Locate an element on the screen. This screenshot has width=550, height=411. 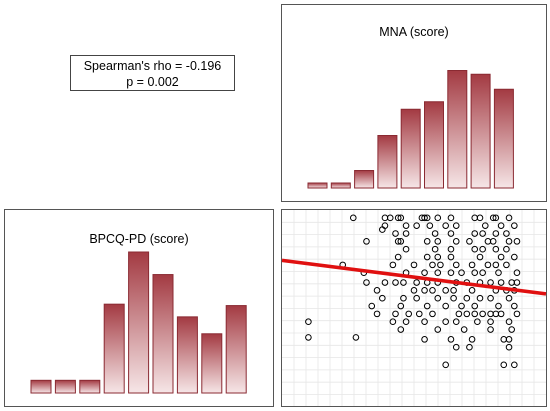
bpcq-histogram is located at coordinates (138, 322).